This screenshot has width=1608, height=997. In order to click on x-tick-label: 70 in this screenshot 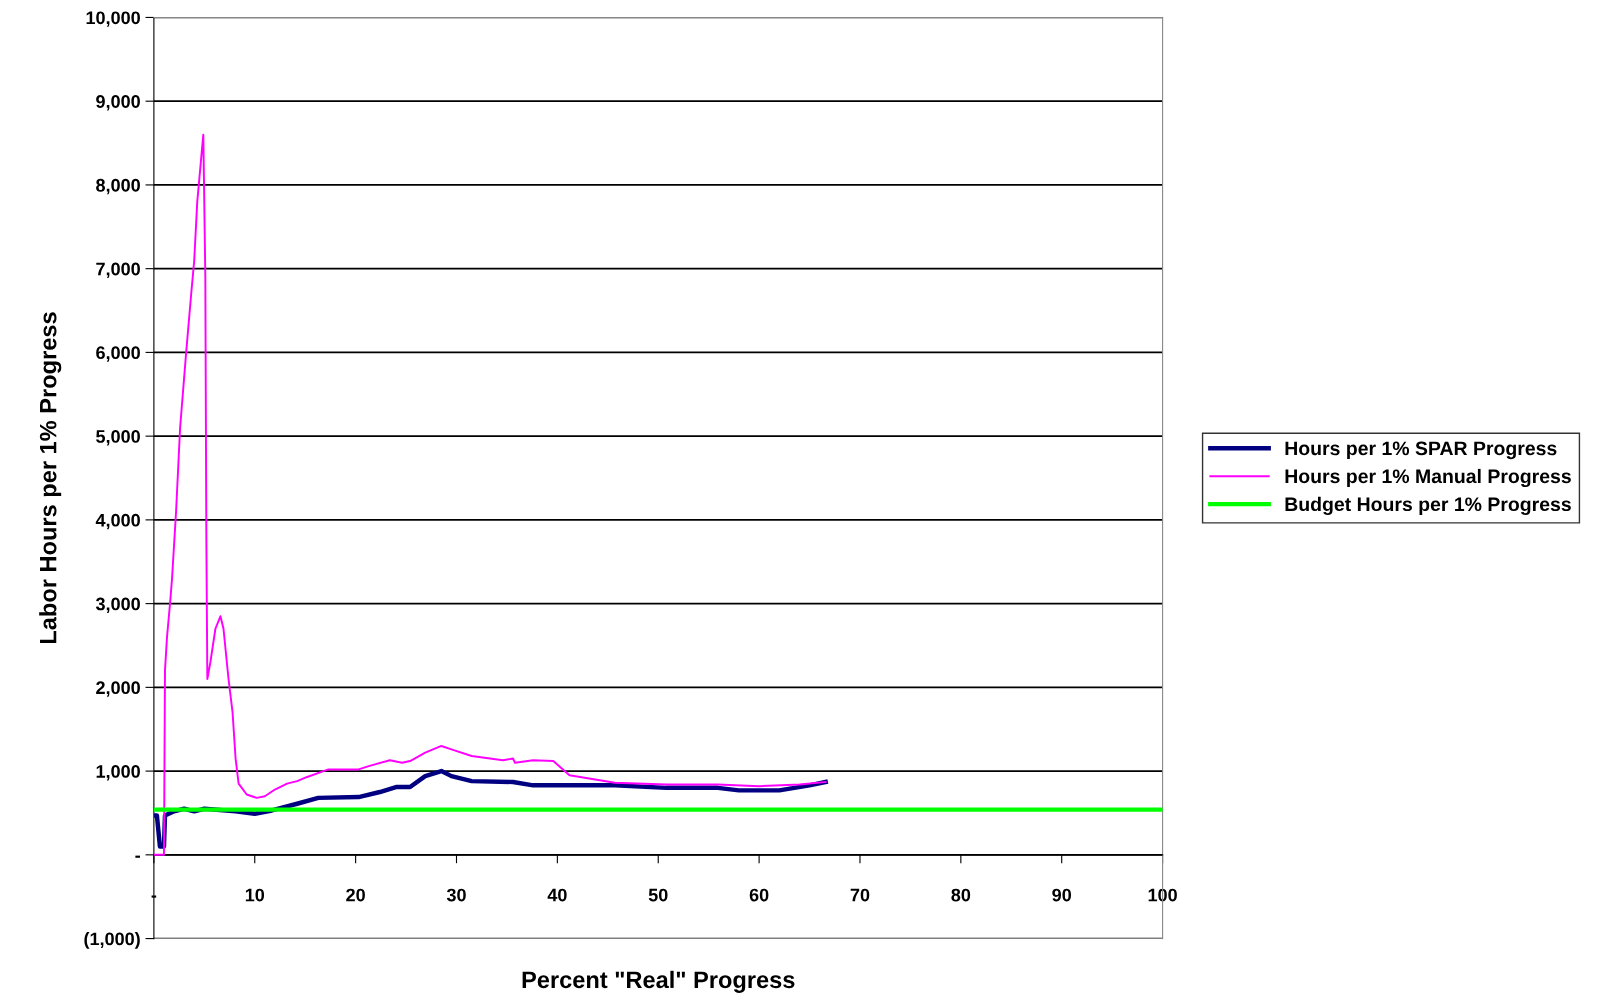, I will do `click(860, 895)`.